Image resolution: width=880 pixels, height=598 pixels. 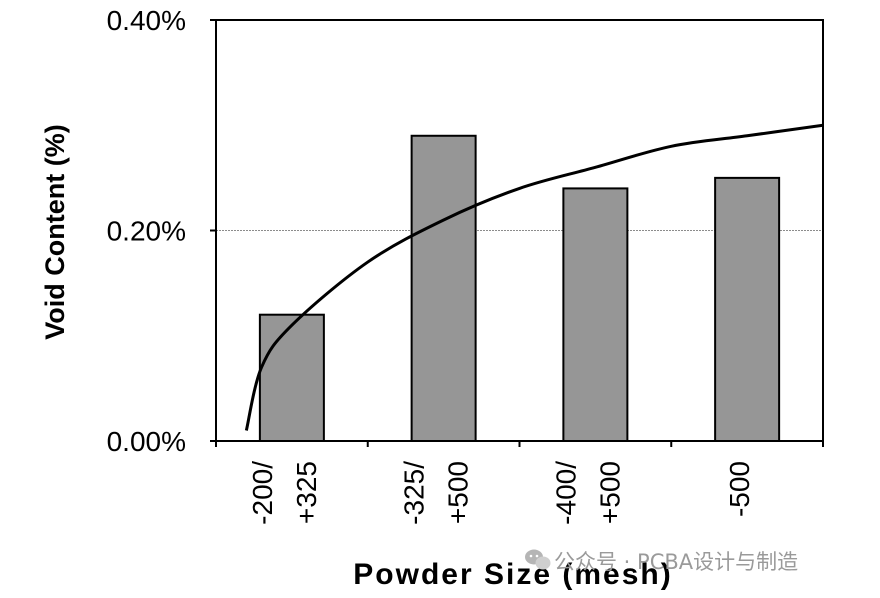 What do you see at coordinates (512, 574) in the screenshot?
I see `x-axis-title: Powder Size (mesh)` at bounding box center [512, 574].